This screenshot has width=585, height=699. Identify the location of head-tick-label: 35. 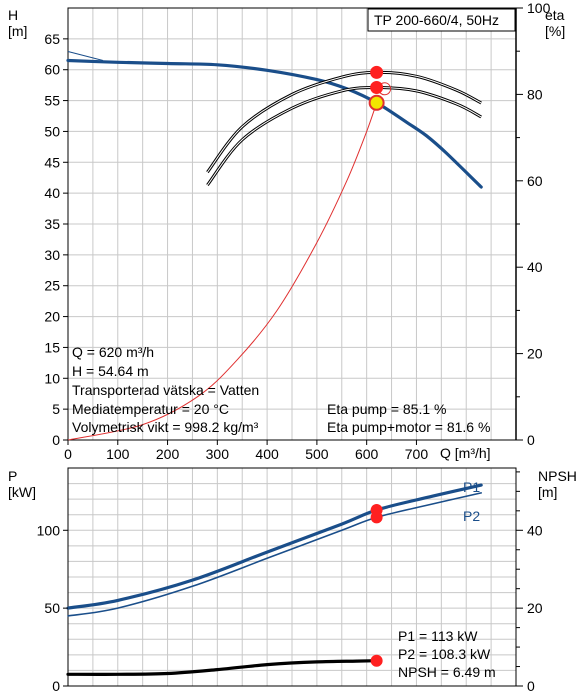
(52, 224).